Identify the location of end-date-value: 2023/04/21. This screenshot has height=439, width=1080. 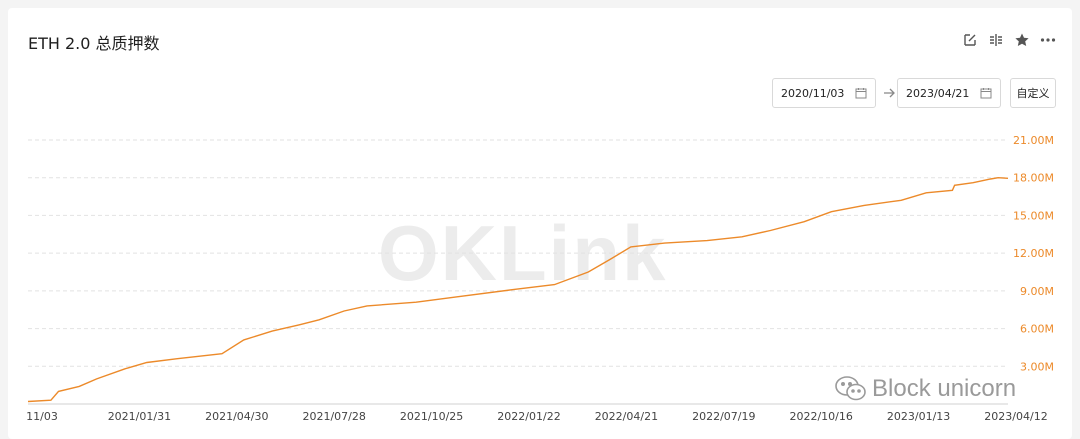
(938, 93).